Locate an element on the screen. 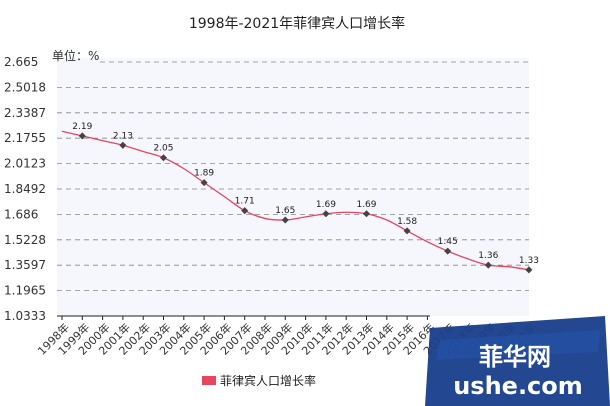 This screenshot has width=610, height=406. legend-swatch is located at coordinates (209, 380).